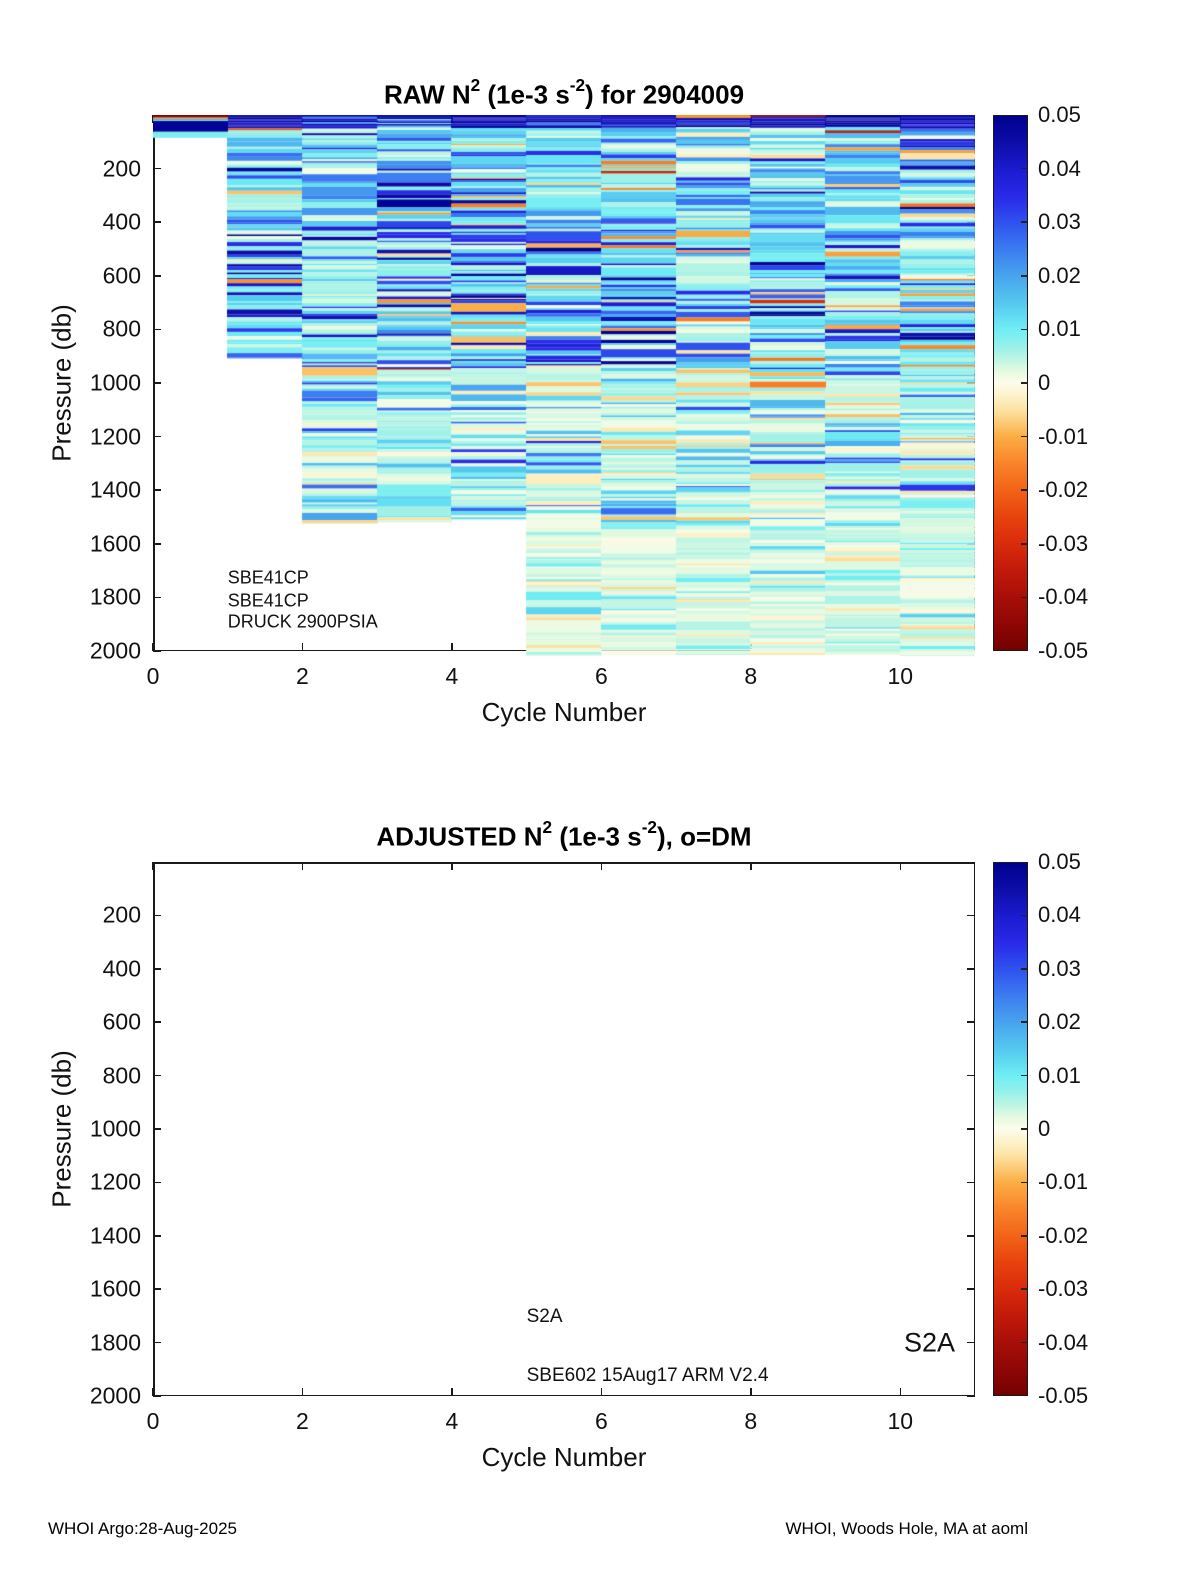  What do you see at coordinates (302, 621) in the screenshot?
I see `plot-annotation: DRUCK 2900PSIA` at bounding box center [302, 621].